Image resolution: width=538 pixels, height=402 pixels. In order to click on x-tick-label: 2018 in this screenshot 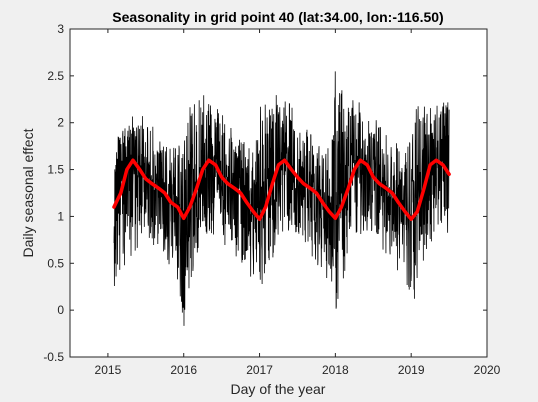, I will do `click(335, 370)`.